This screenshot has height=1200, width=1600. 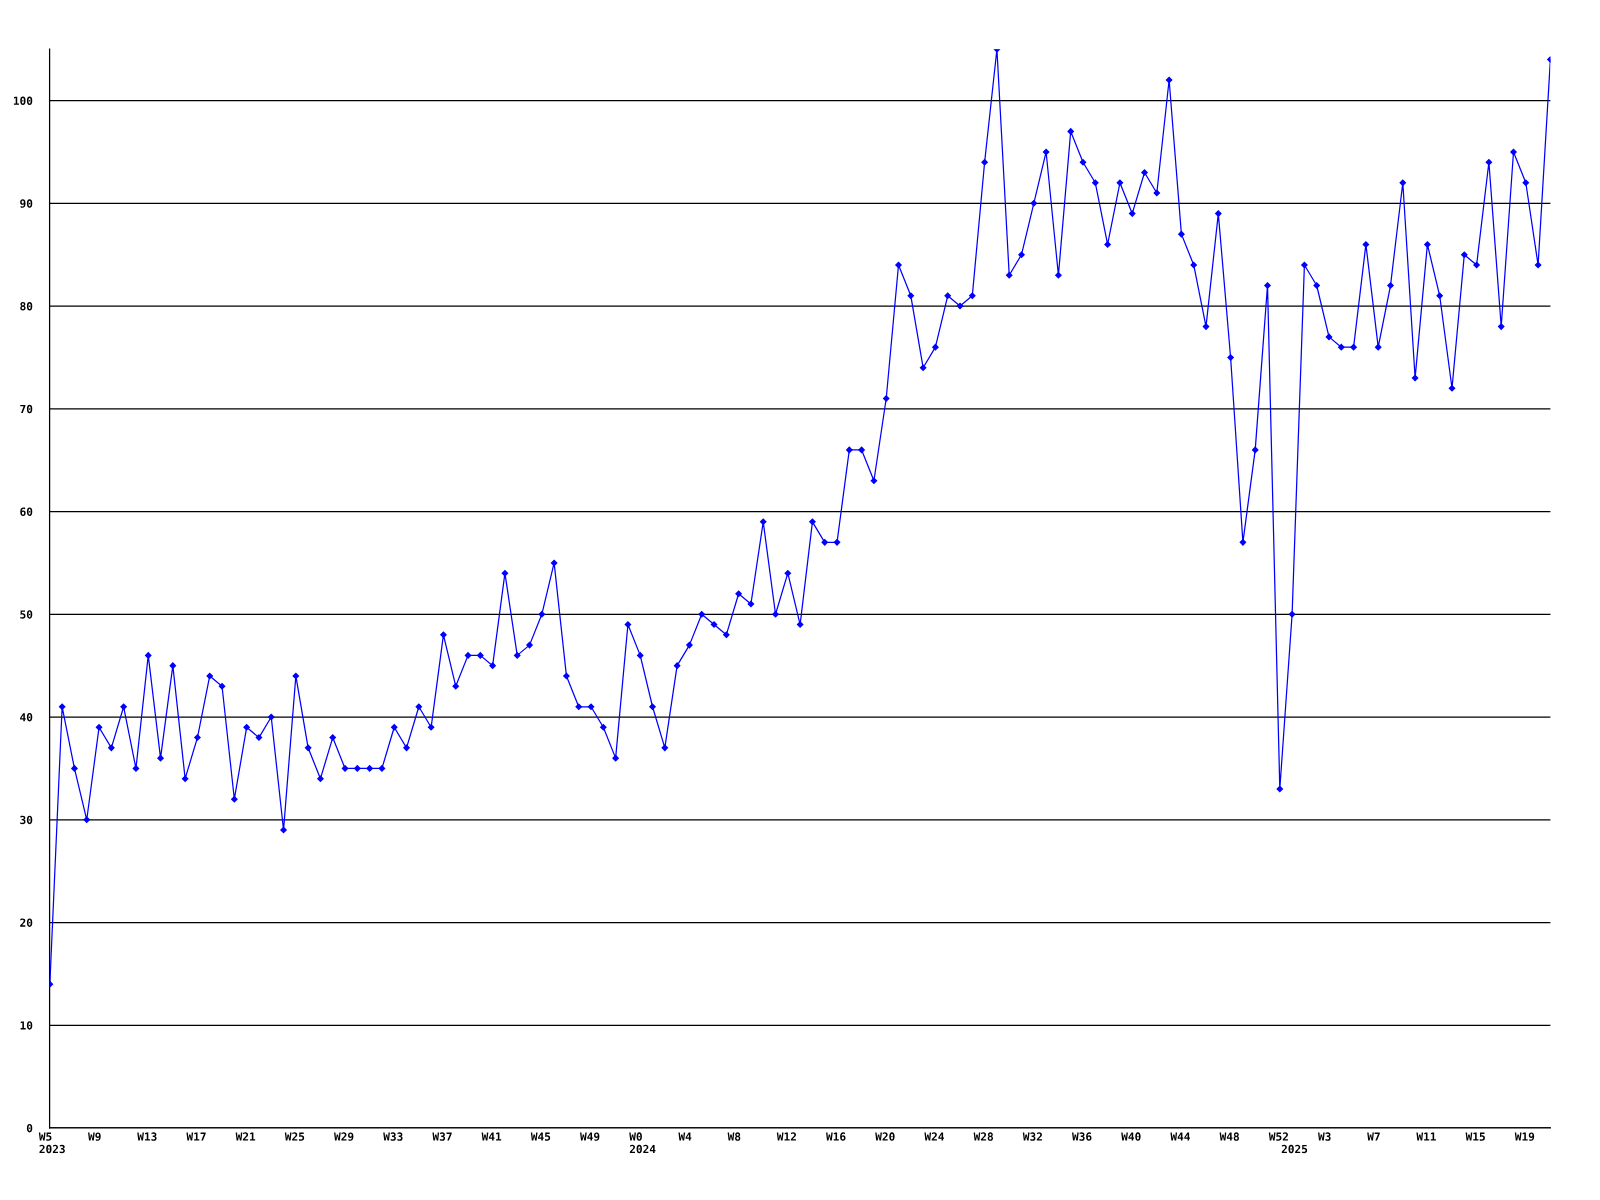 I want to click on y-tick-label: 90, so click(x=26, y=203).